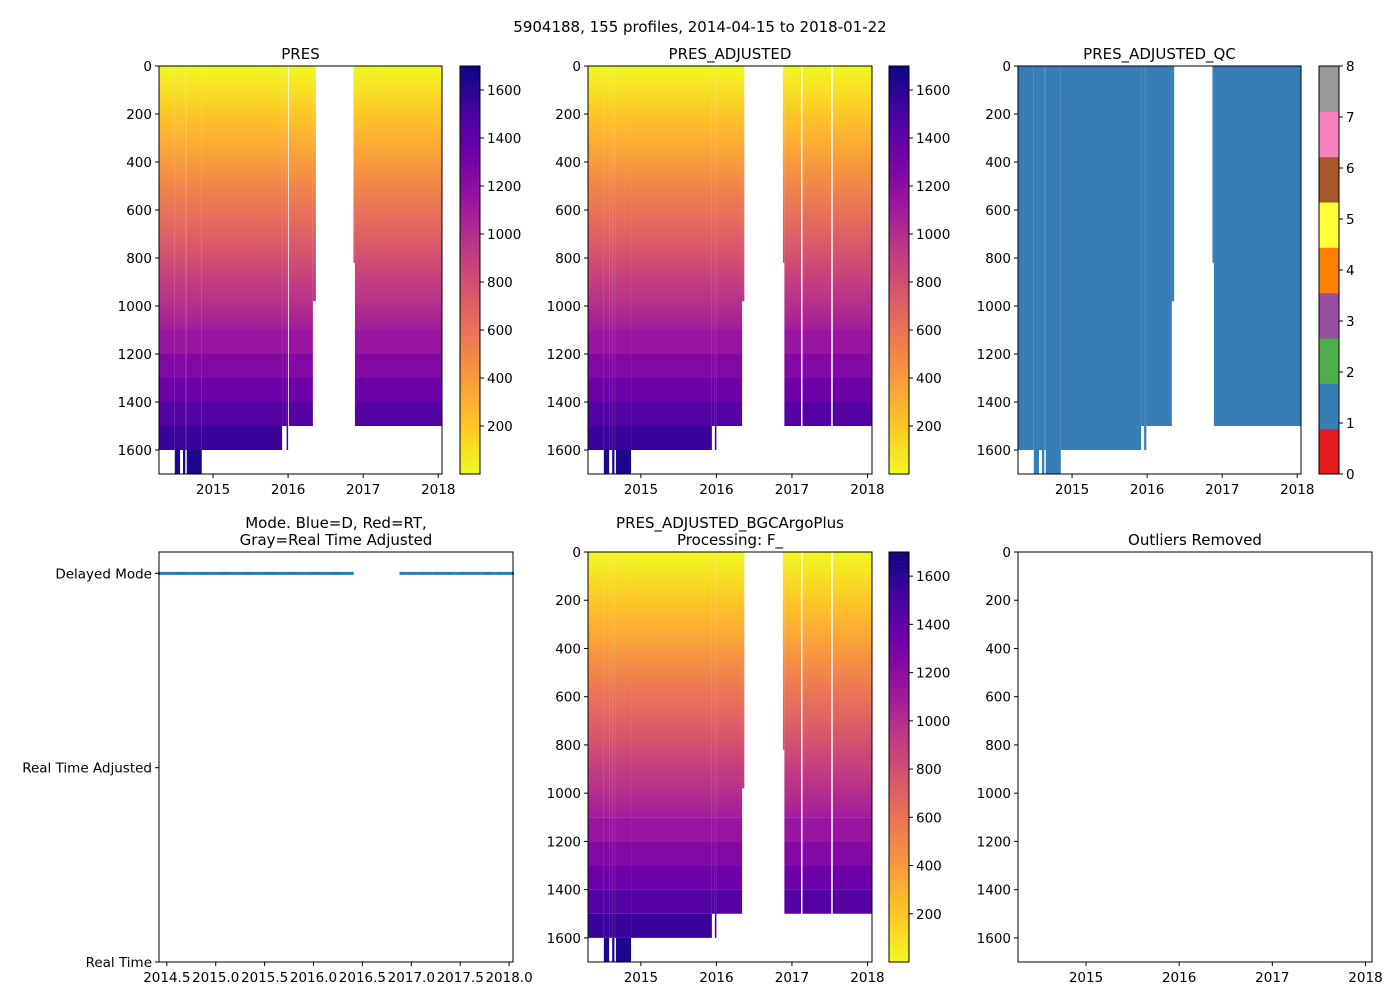 The width and height of the screenshot is (1400, 1004). I want to click on colorbar-tick-label: 1000, so click(933, 722).